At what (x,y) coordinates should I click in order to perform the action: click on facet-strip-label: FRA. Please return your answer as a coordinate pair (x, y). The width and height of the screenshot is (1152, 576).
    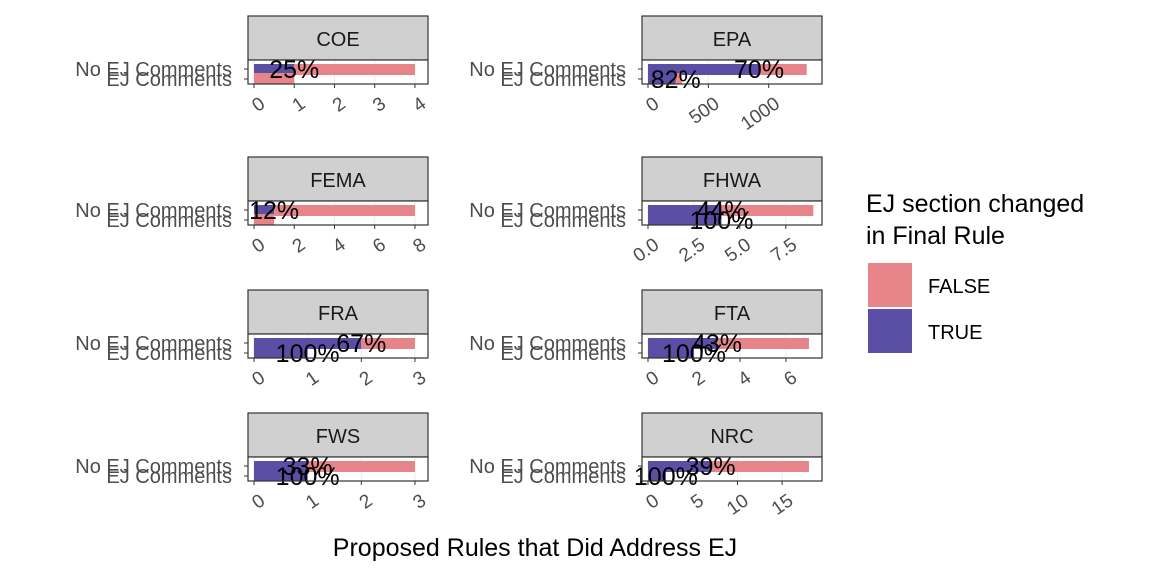
    Looking at the image, I should click on (338, 314).